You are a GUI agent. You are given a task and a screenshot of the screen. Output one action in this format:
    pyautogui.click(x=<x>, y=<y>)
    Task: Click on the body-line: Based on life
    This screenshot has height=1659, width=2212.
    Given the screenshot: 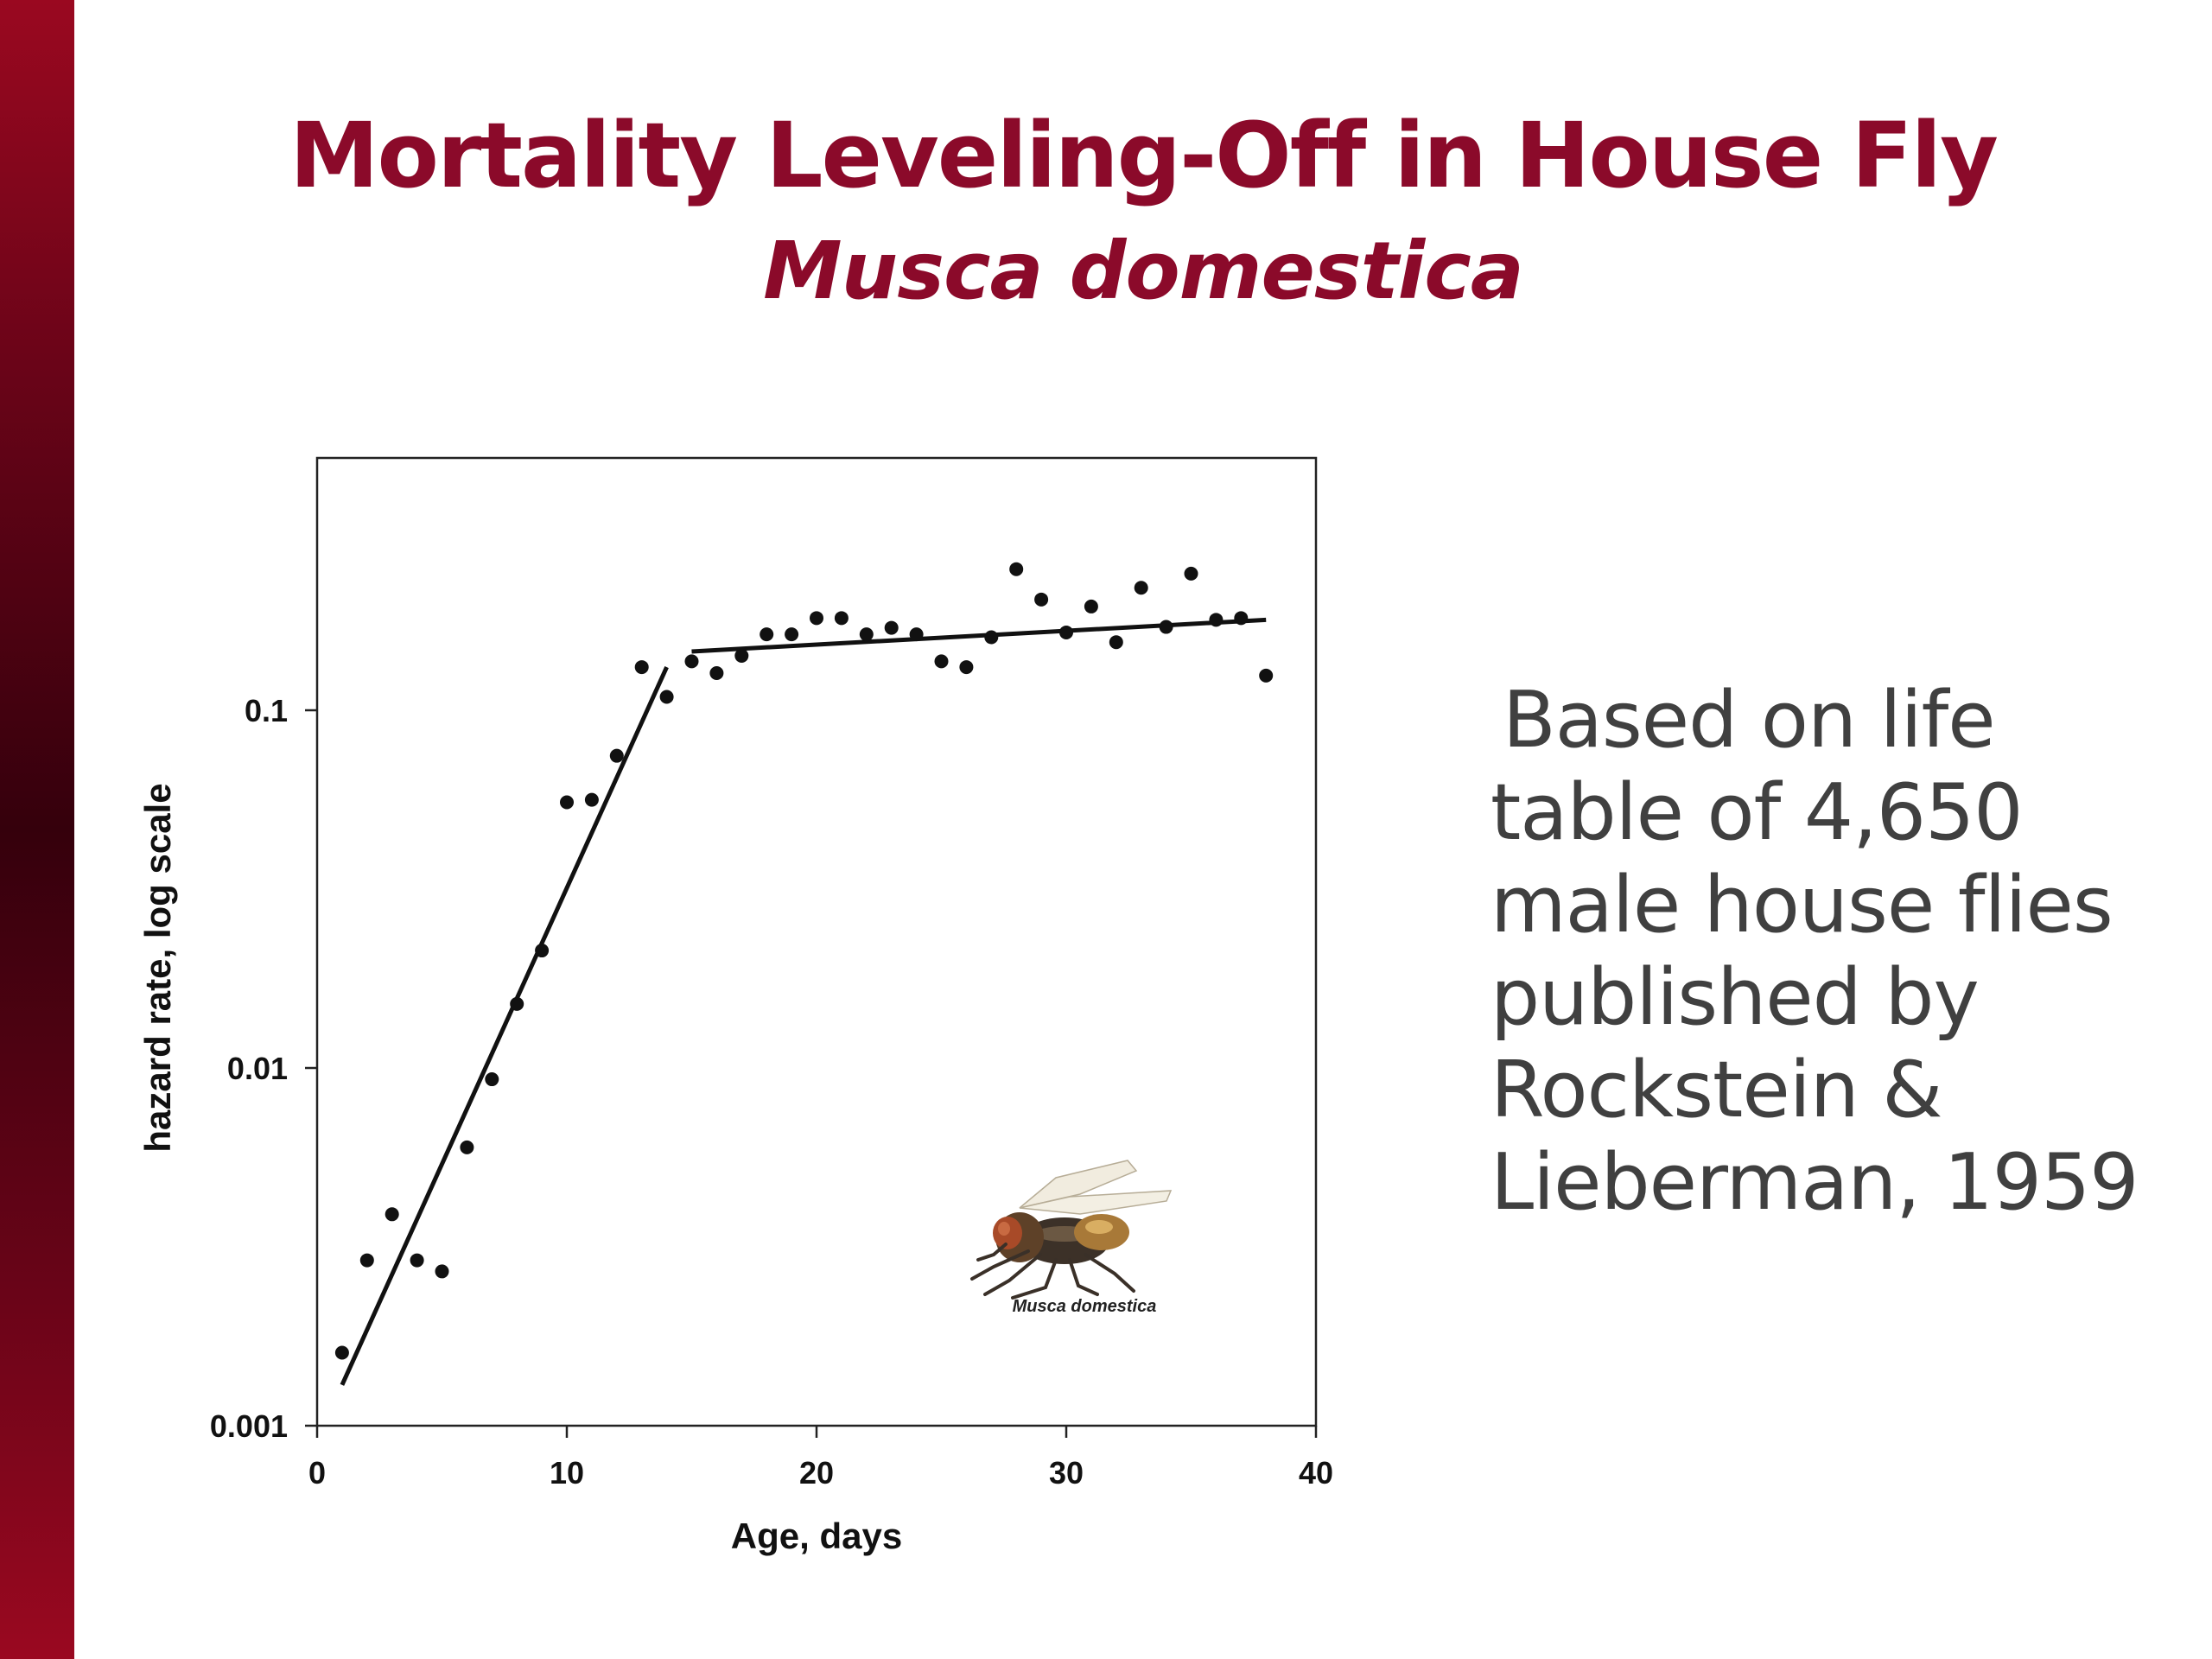 What is the action you would take?
    pyautogui.click(x=1749, y=720)
    